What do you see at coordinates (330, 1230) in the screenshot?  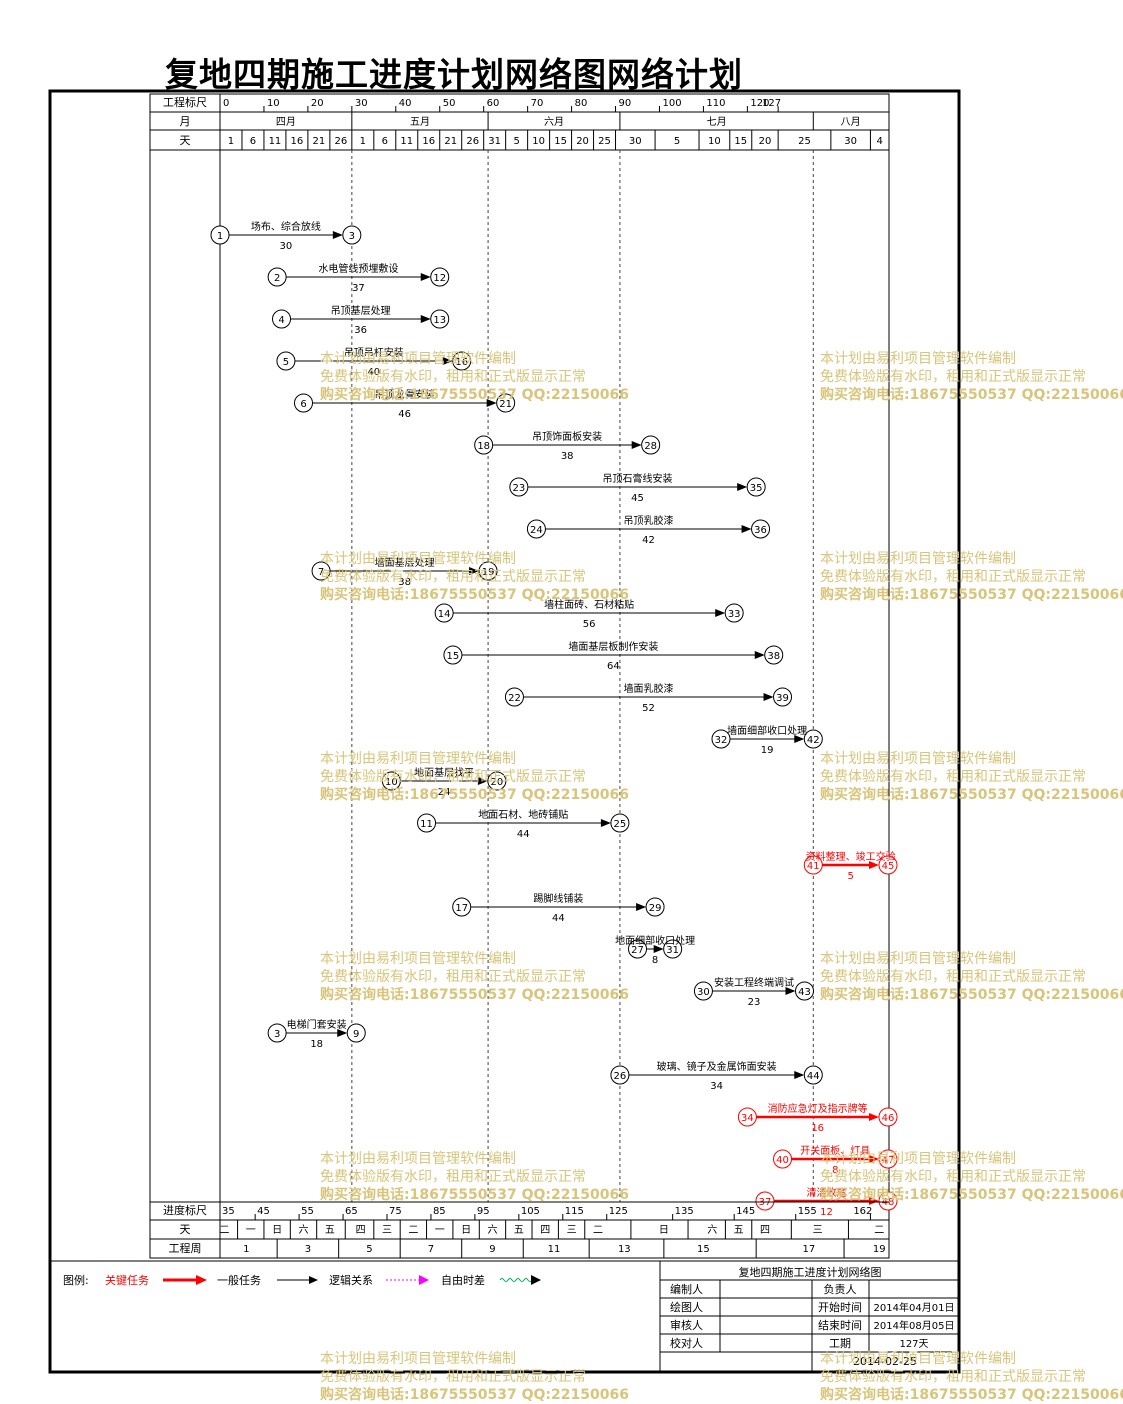 I see `weekday: 五` at bounding box center [330, 1230].